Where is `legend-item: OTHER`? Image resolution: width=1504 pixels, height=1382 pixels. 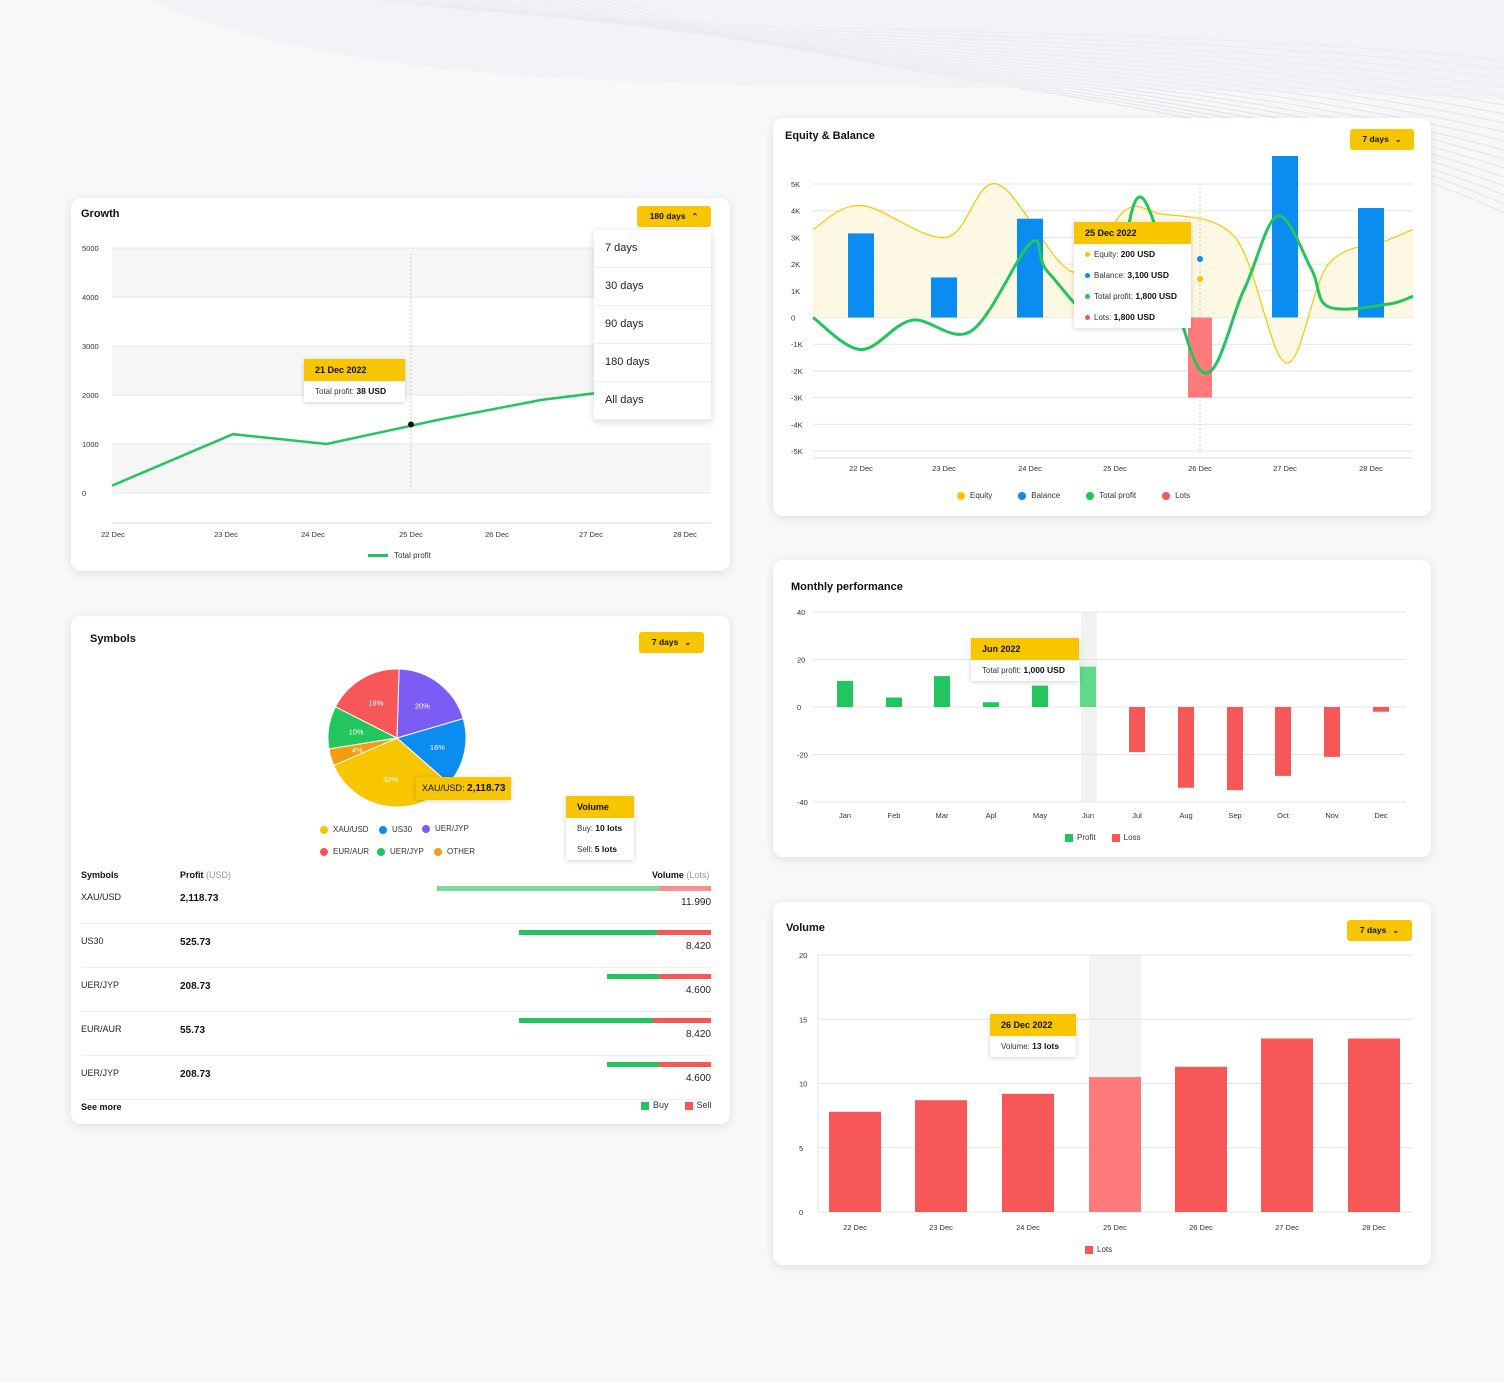
legend-item: OTHER is located at coordinates (454, 851).